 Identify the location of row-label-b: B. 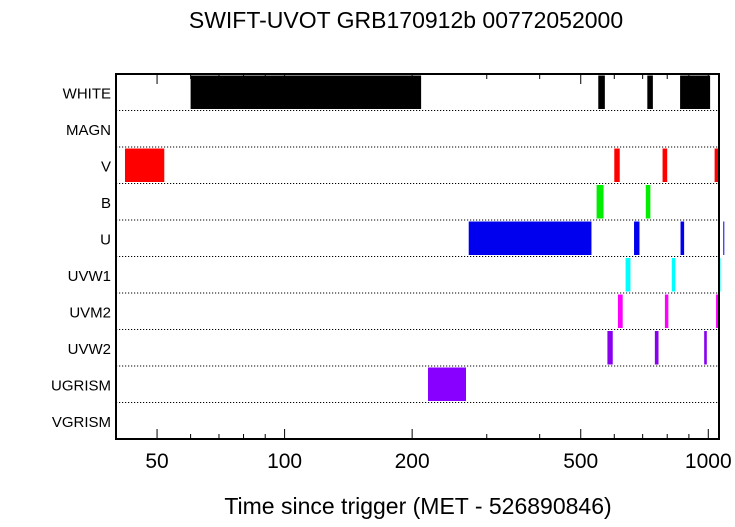
(106, 203).